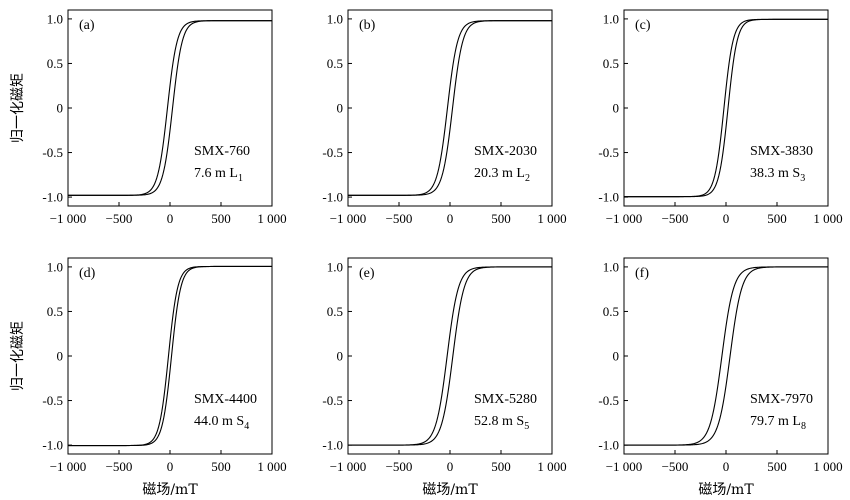 The height and width of the screenshot is (500, 850). I want to click on layer-subscript: 2, so click(527, 178).